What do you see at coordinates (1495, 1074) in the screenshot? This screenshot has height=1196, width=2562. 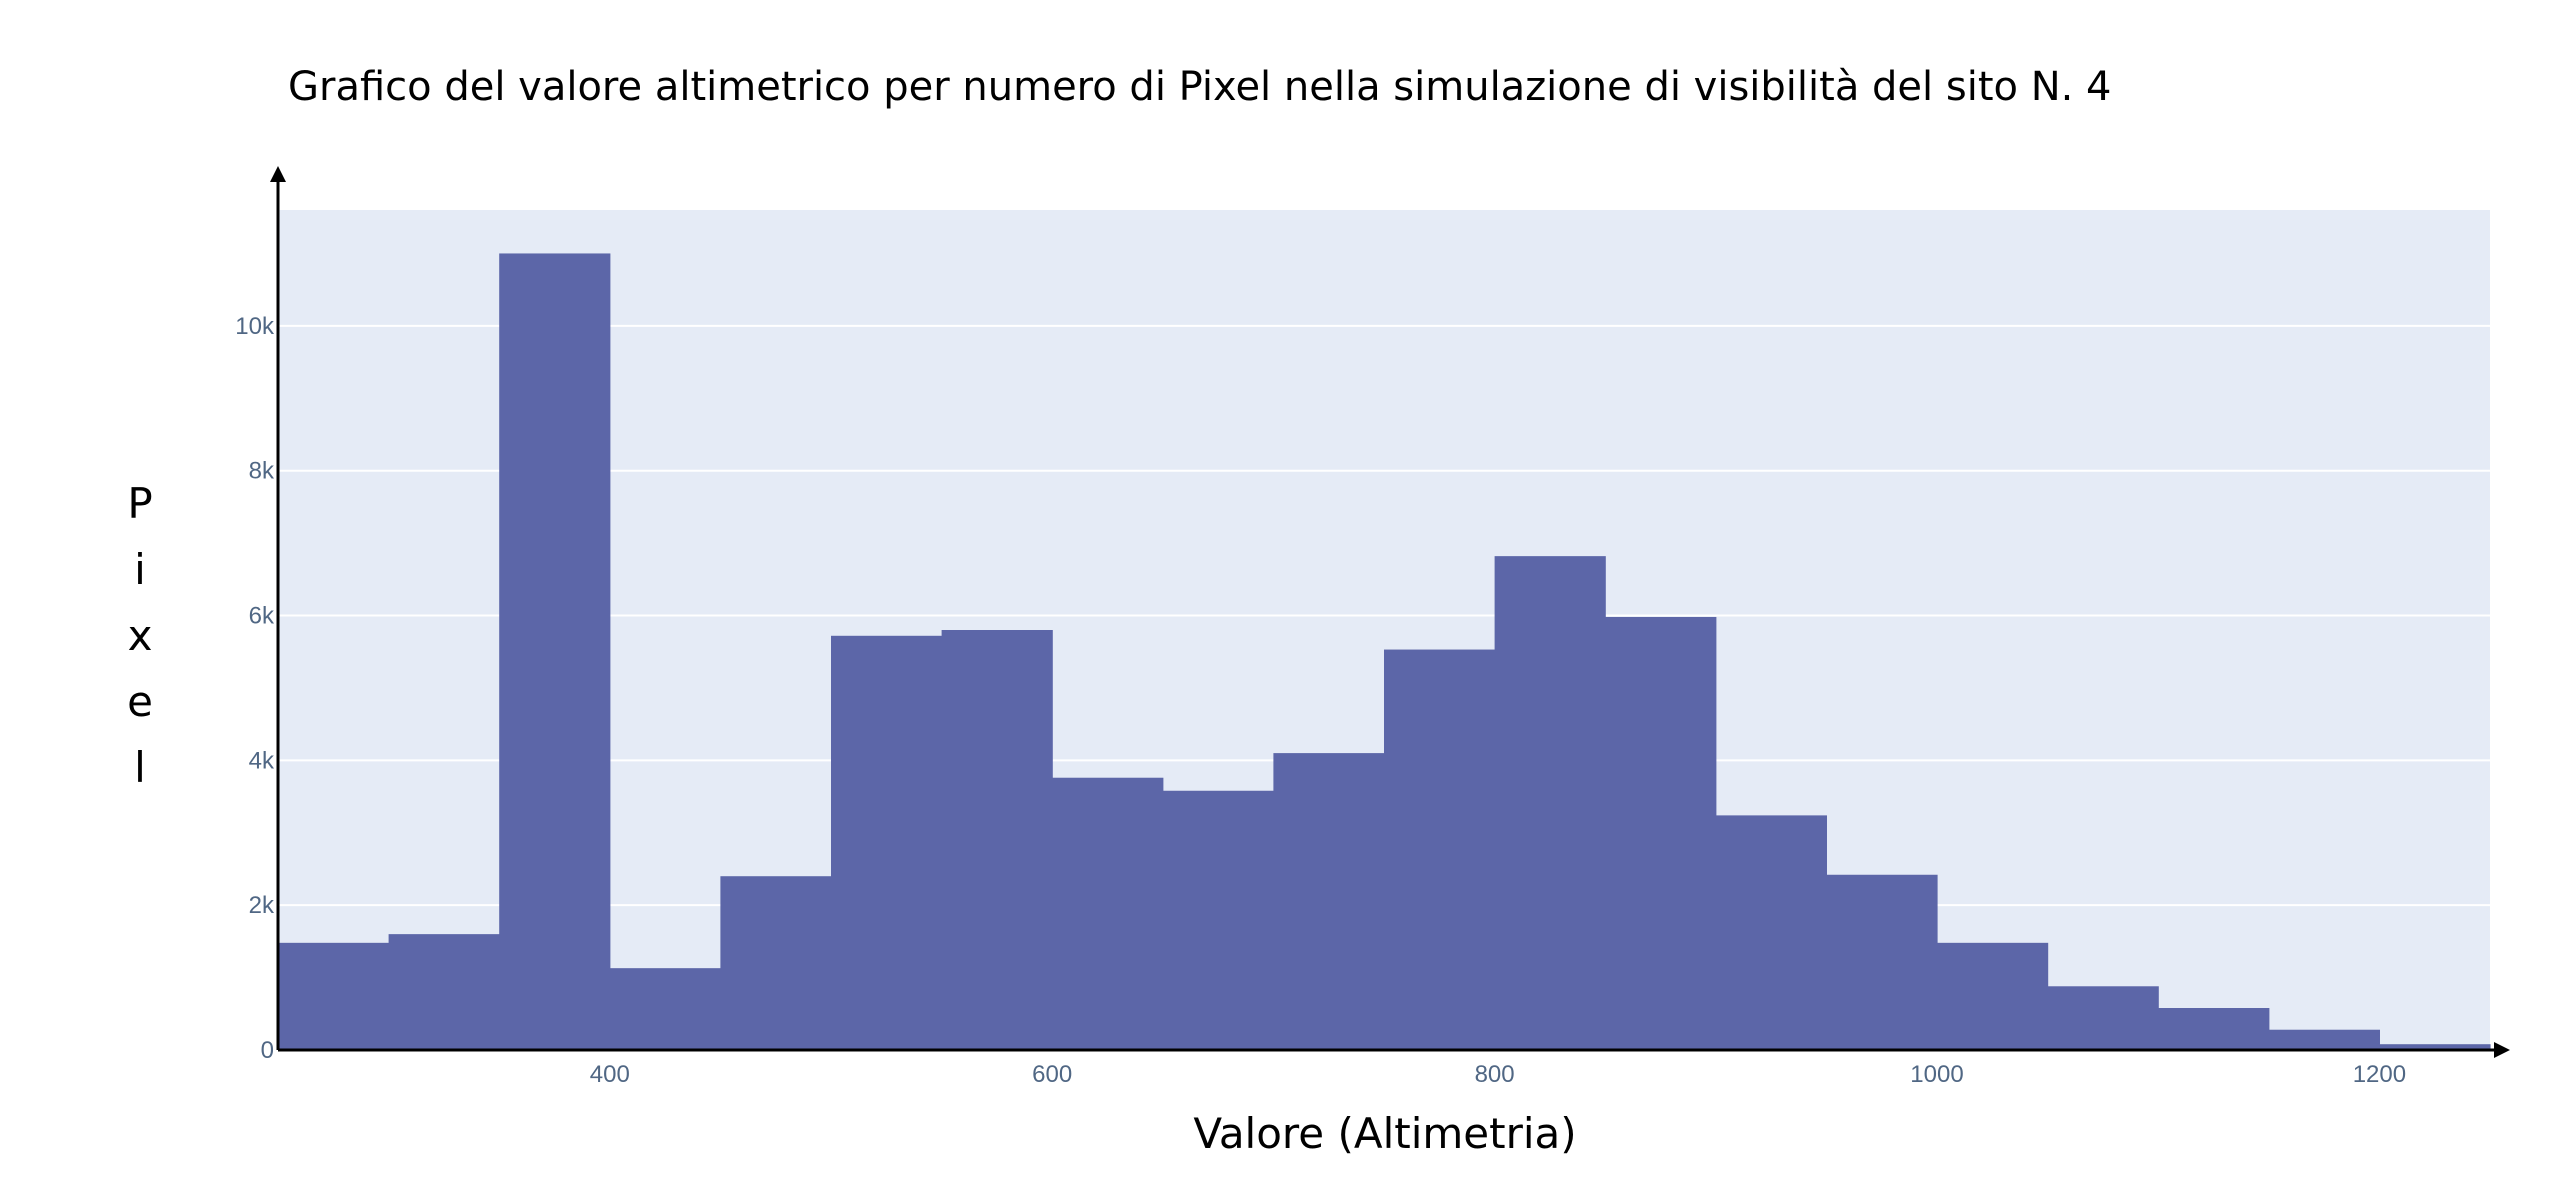 I see `x-tick-label: 800` at bounding box center [1495, 1074].